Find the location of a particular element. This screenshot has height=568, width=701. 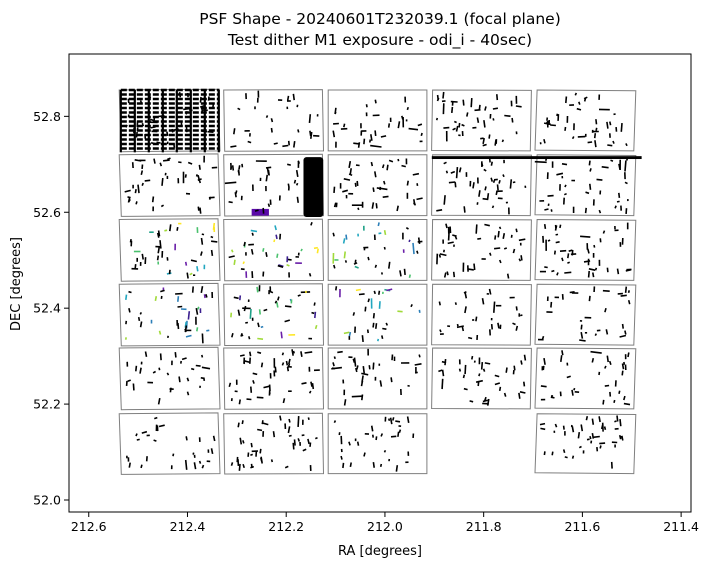

y-tick-label: 52.4 is located at coordinates (47, 308).